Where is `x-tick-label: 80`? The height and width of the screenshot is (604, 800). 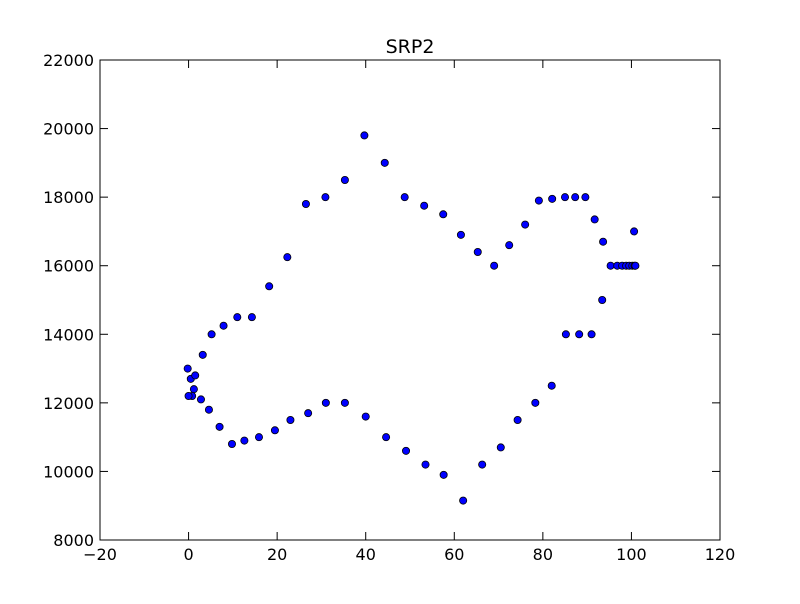
x-tick-label: 80 is located at coordinates (543, 554).